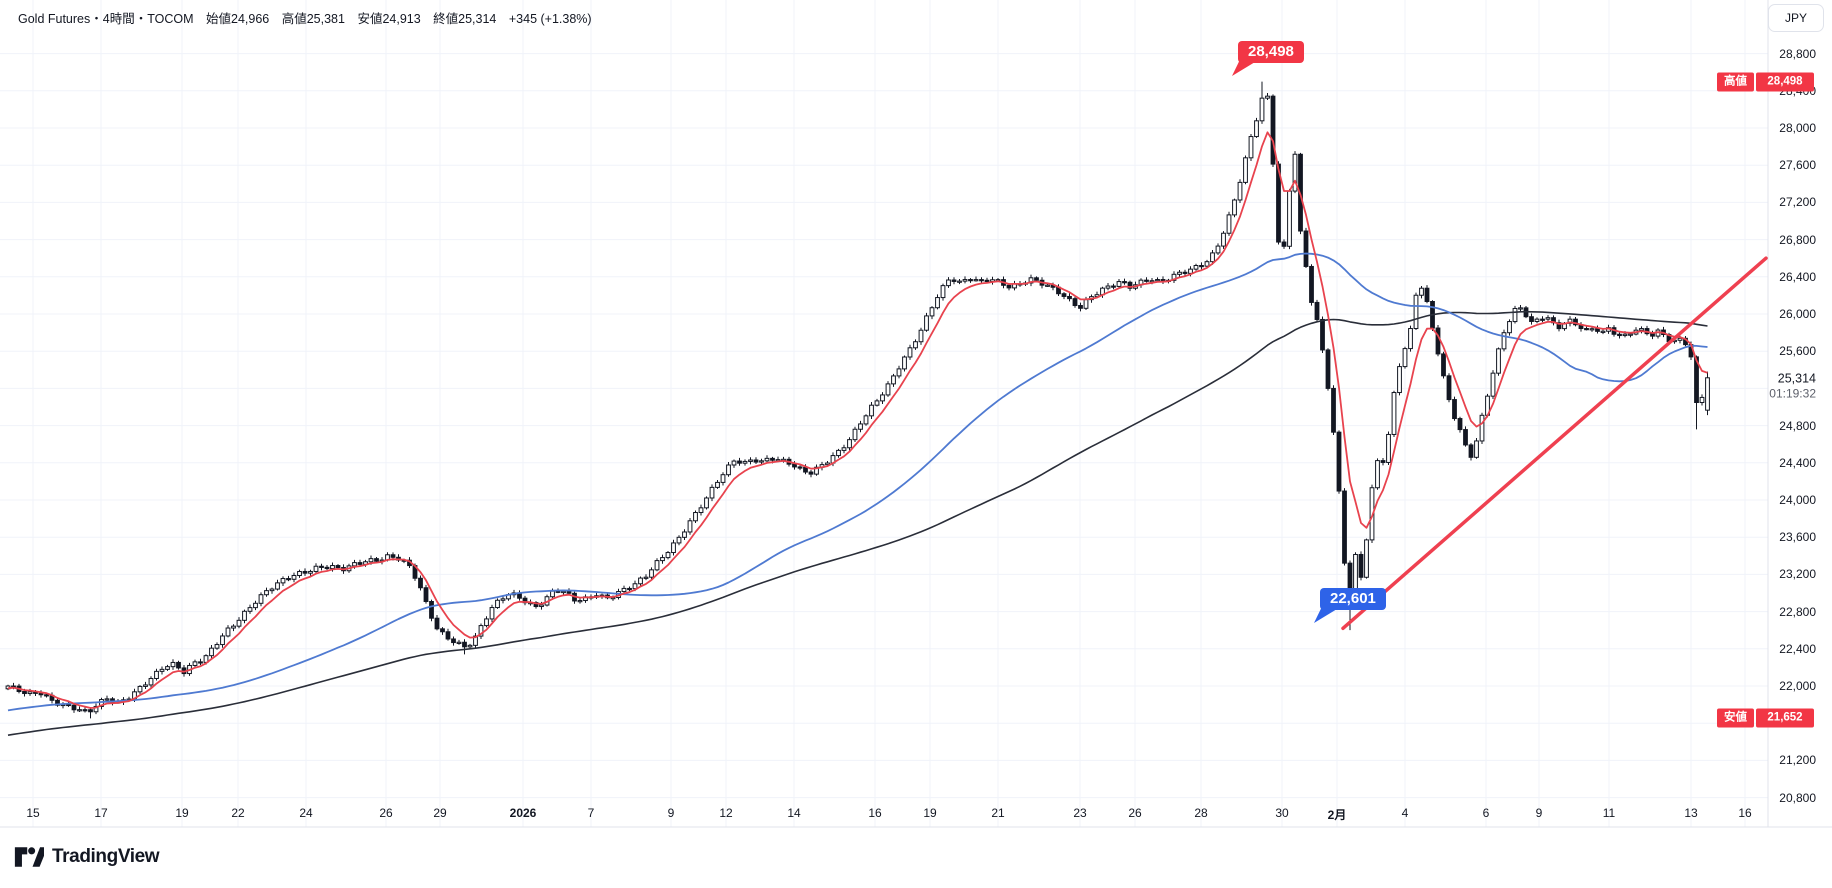 This screenshot has width=1832, height=888. What do you see at coordinates (1796, 378) in the screenshot?
I see `current-price-value: 25,314` at bounding box center [1796, 378].